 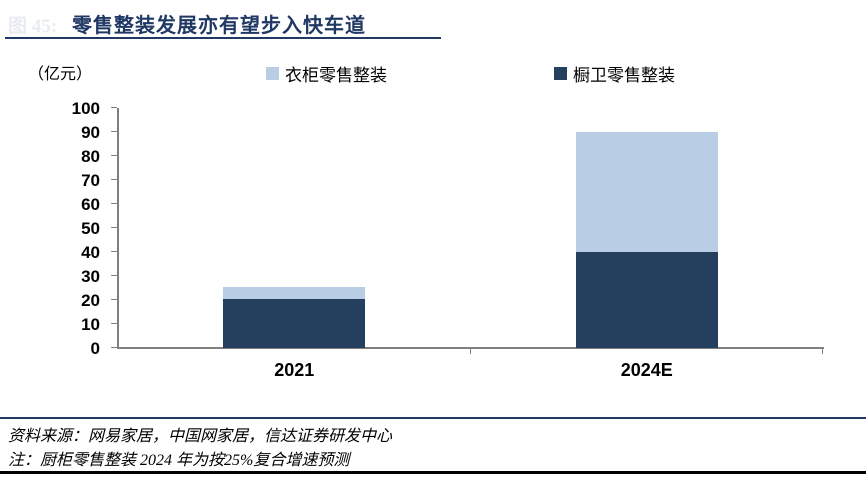 What do you see at coordinates (646, 370) in the screenshot?
I see `x-axis-category-label: 2024E` at bounding box center [646, 370].